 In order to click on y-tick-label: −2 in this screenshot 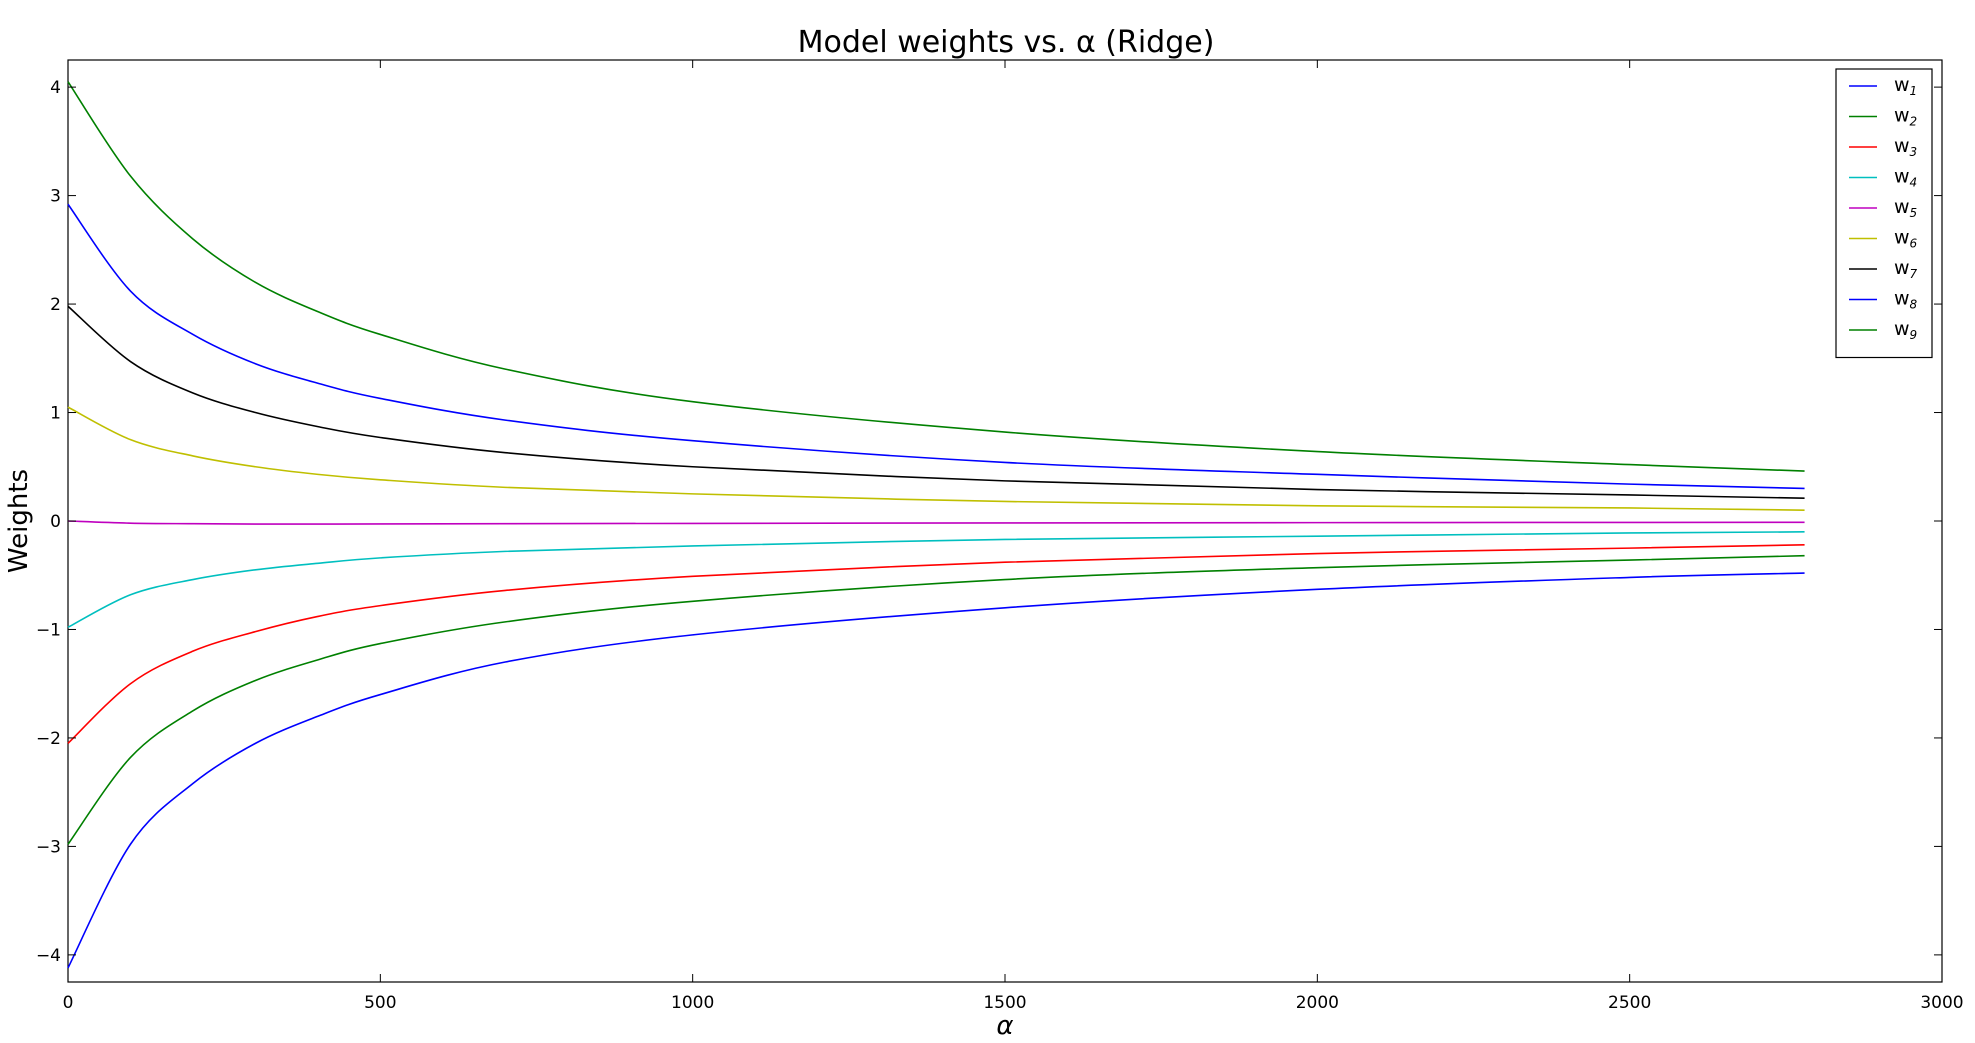, I will do `click(48, 739)`.